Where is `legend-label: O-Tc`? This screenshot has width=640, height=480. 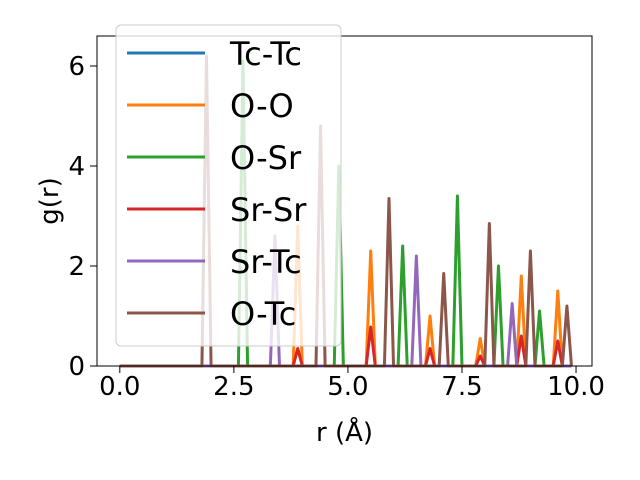
legend-label: O-Tc is located at coordinates (263, 314).